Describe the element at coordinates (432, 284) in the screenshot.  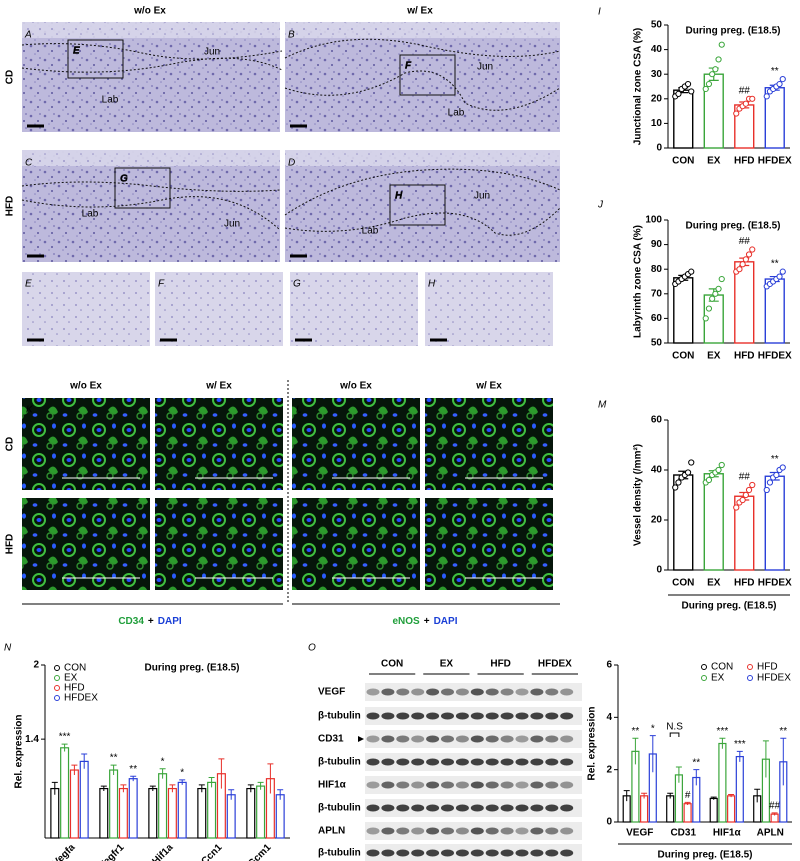
I see `panel-letter: H` at that location.